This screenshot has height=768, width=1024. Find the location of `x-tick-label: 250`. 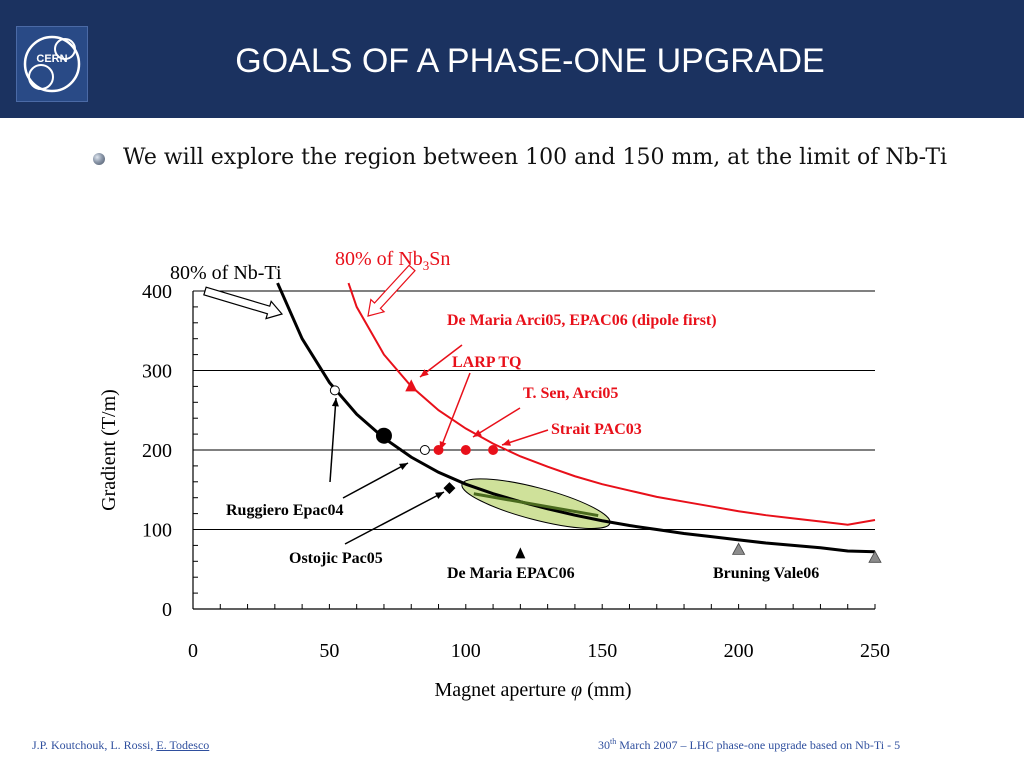

x-tick-label: 250 is located at coordinates (875, 651).